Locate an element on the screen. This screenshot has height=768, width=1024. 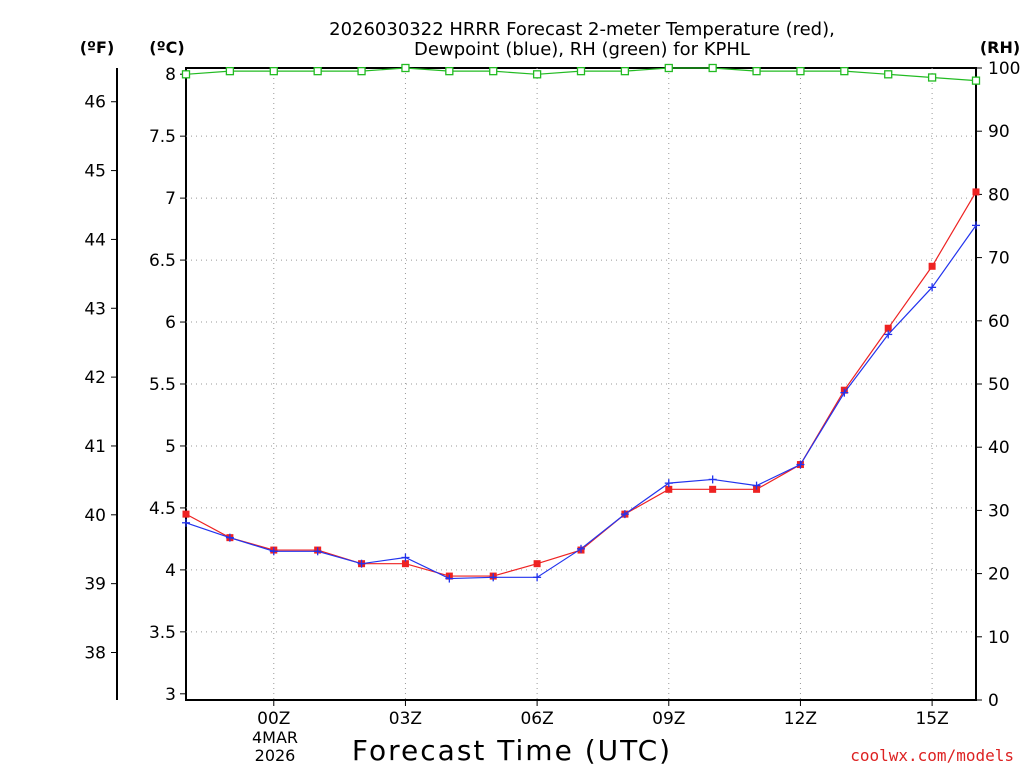
fahrenheit-tick-label: 46 is located at coordinates (95, 103).